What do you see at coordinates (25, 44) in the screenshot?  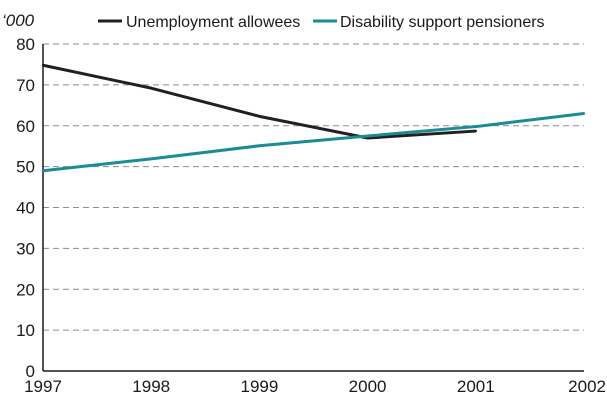 I see `y-tick-label-80: 80` at bounding box center [25, 44].